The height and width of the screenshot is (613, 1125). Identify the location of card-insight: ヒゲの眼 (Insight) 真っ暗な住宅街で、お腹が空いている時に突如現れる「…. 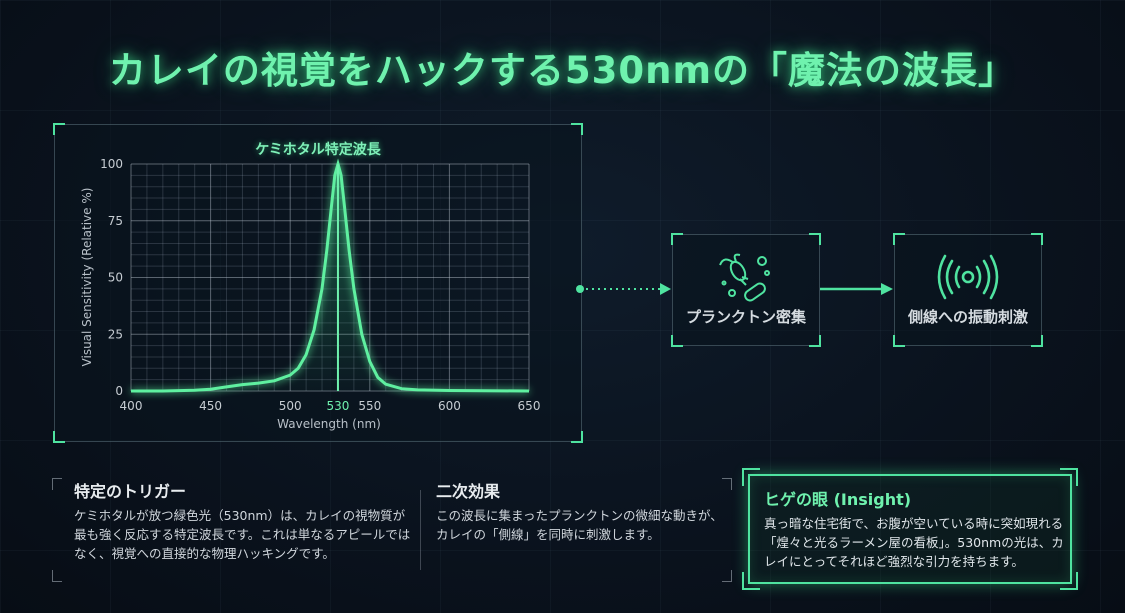
(910, 529).